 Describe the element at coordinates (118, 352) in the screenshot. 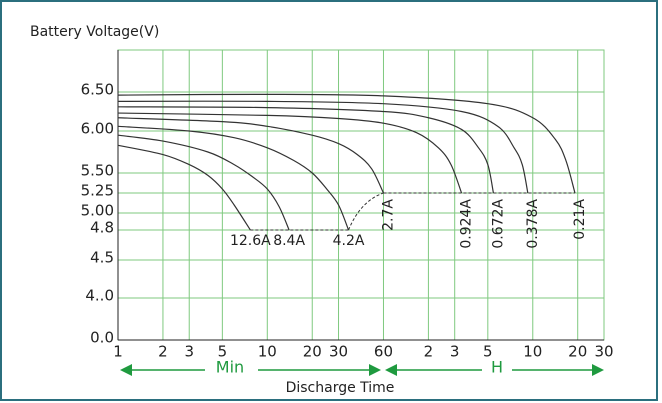

I see `x-tick-label: 1` at that location.